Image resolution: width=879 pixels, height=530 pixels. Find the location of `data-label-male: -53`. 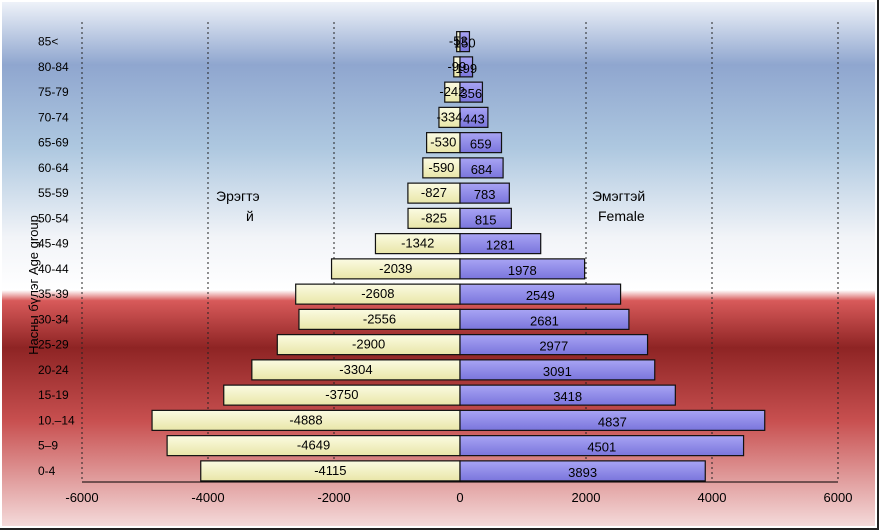

data-label-male: -53 is located at coordinates (458, 41).